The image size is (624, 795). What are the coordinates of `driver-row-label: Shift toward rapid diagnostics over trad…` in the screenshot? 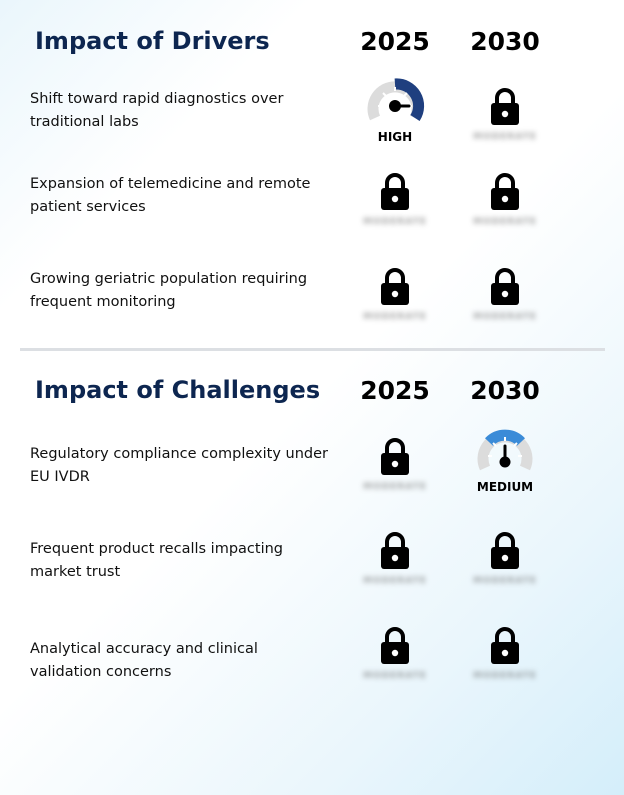 It's located at (157, 110).